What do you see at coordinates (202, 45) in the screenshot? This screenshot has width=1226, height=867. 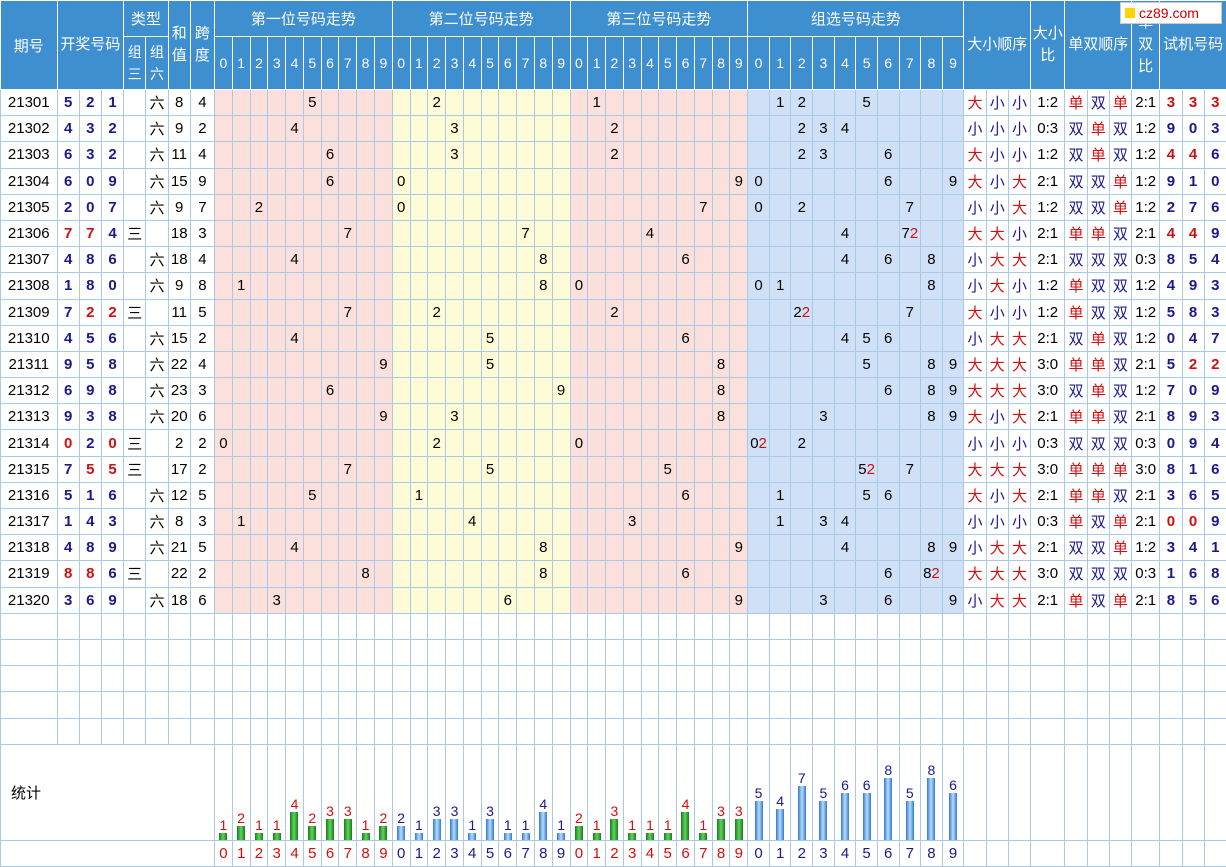 I see `header-span: 跨度` at bounding box center [202, 45].